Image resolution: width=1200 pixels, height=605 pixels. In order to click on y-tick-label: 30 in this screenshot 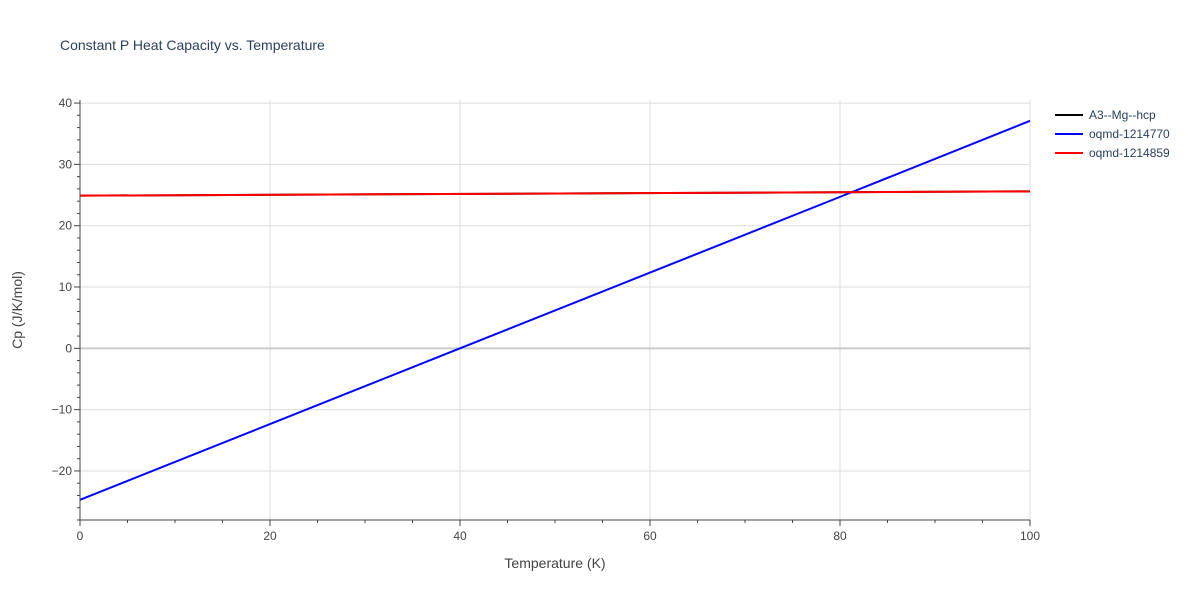, I will do `click(66, 164)`.